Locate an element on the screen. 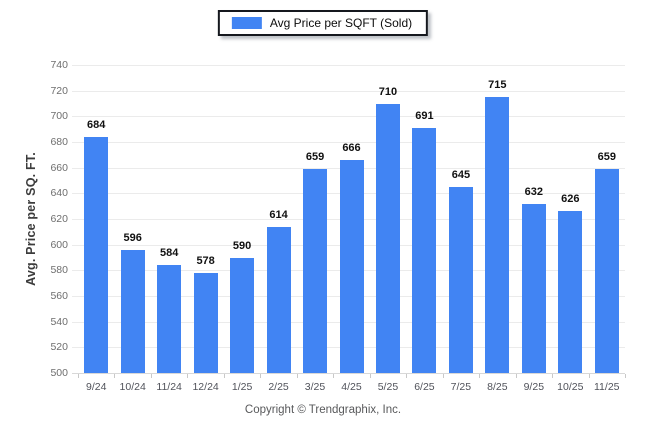 The width and height of the screenshot is (646, 434). y-tick-label: 600 is located at coordinates (59, 244).